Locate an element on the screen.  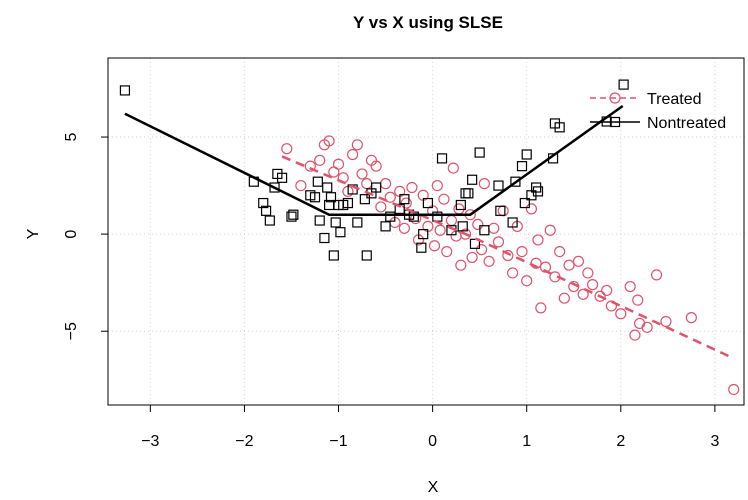
x-tick-label: −1 is located at coordinates (338, 441).